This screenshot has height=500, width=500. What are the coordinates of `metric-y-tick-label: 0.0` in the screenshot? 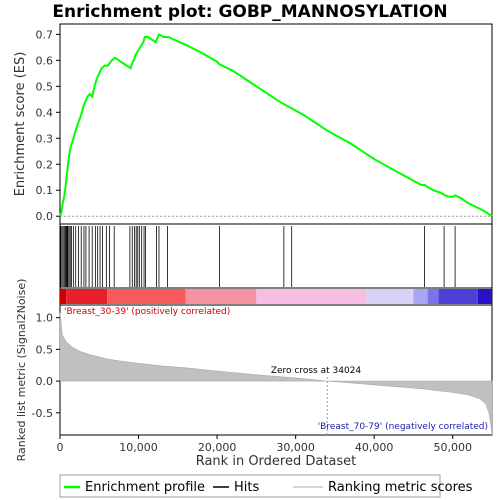 It's located at (45, 381).